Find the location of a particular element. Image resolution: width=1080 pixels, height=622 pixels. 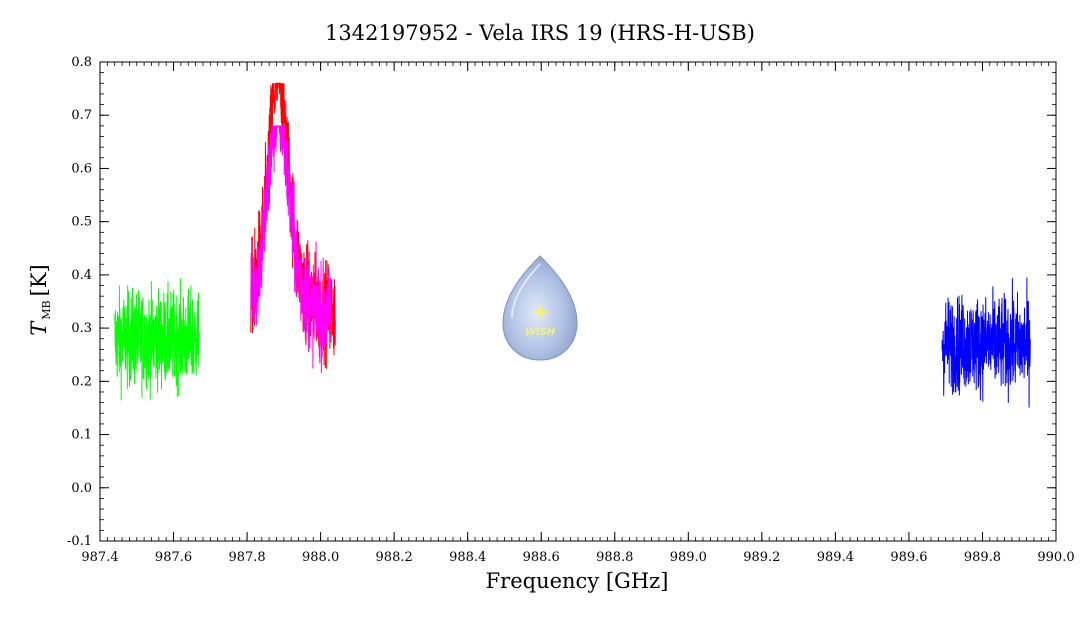

y-axis-label: TMB [K] is located at coordinates (40, 299).